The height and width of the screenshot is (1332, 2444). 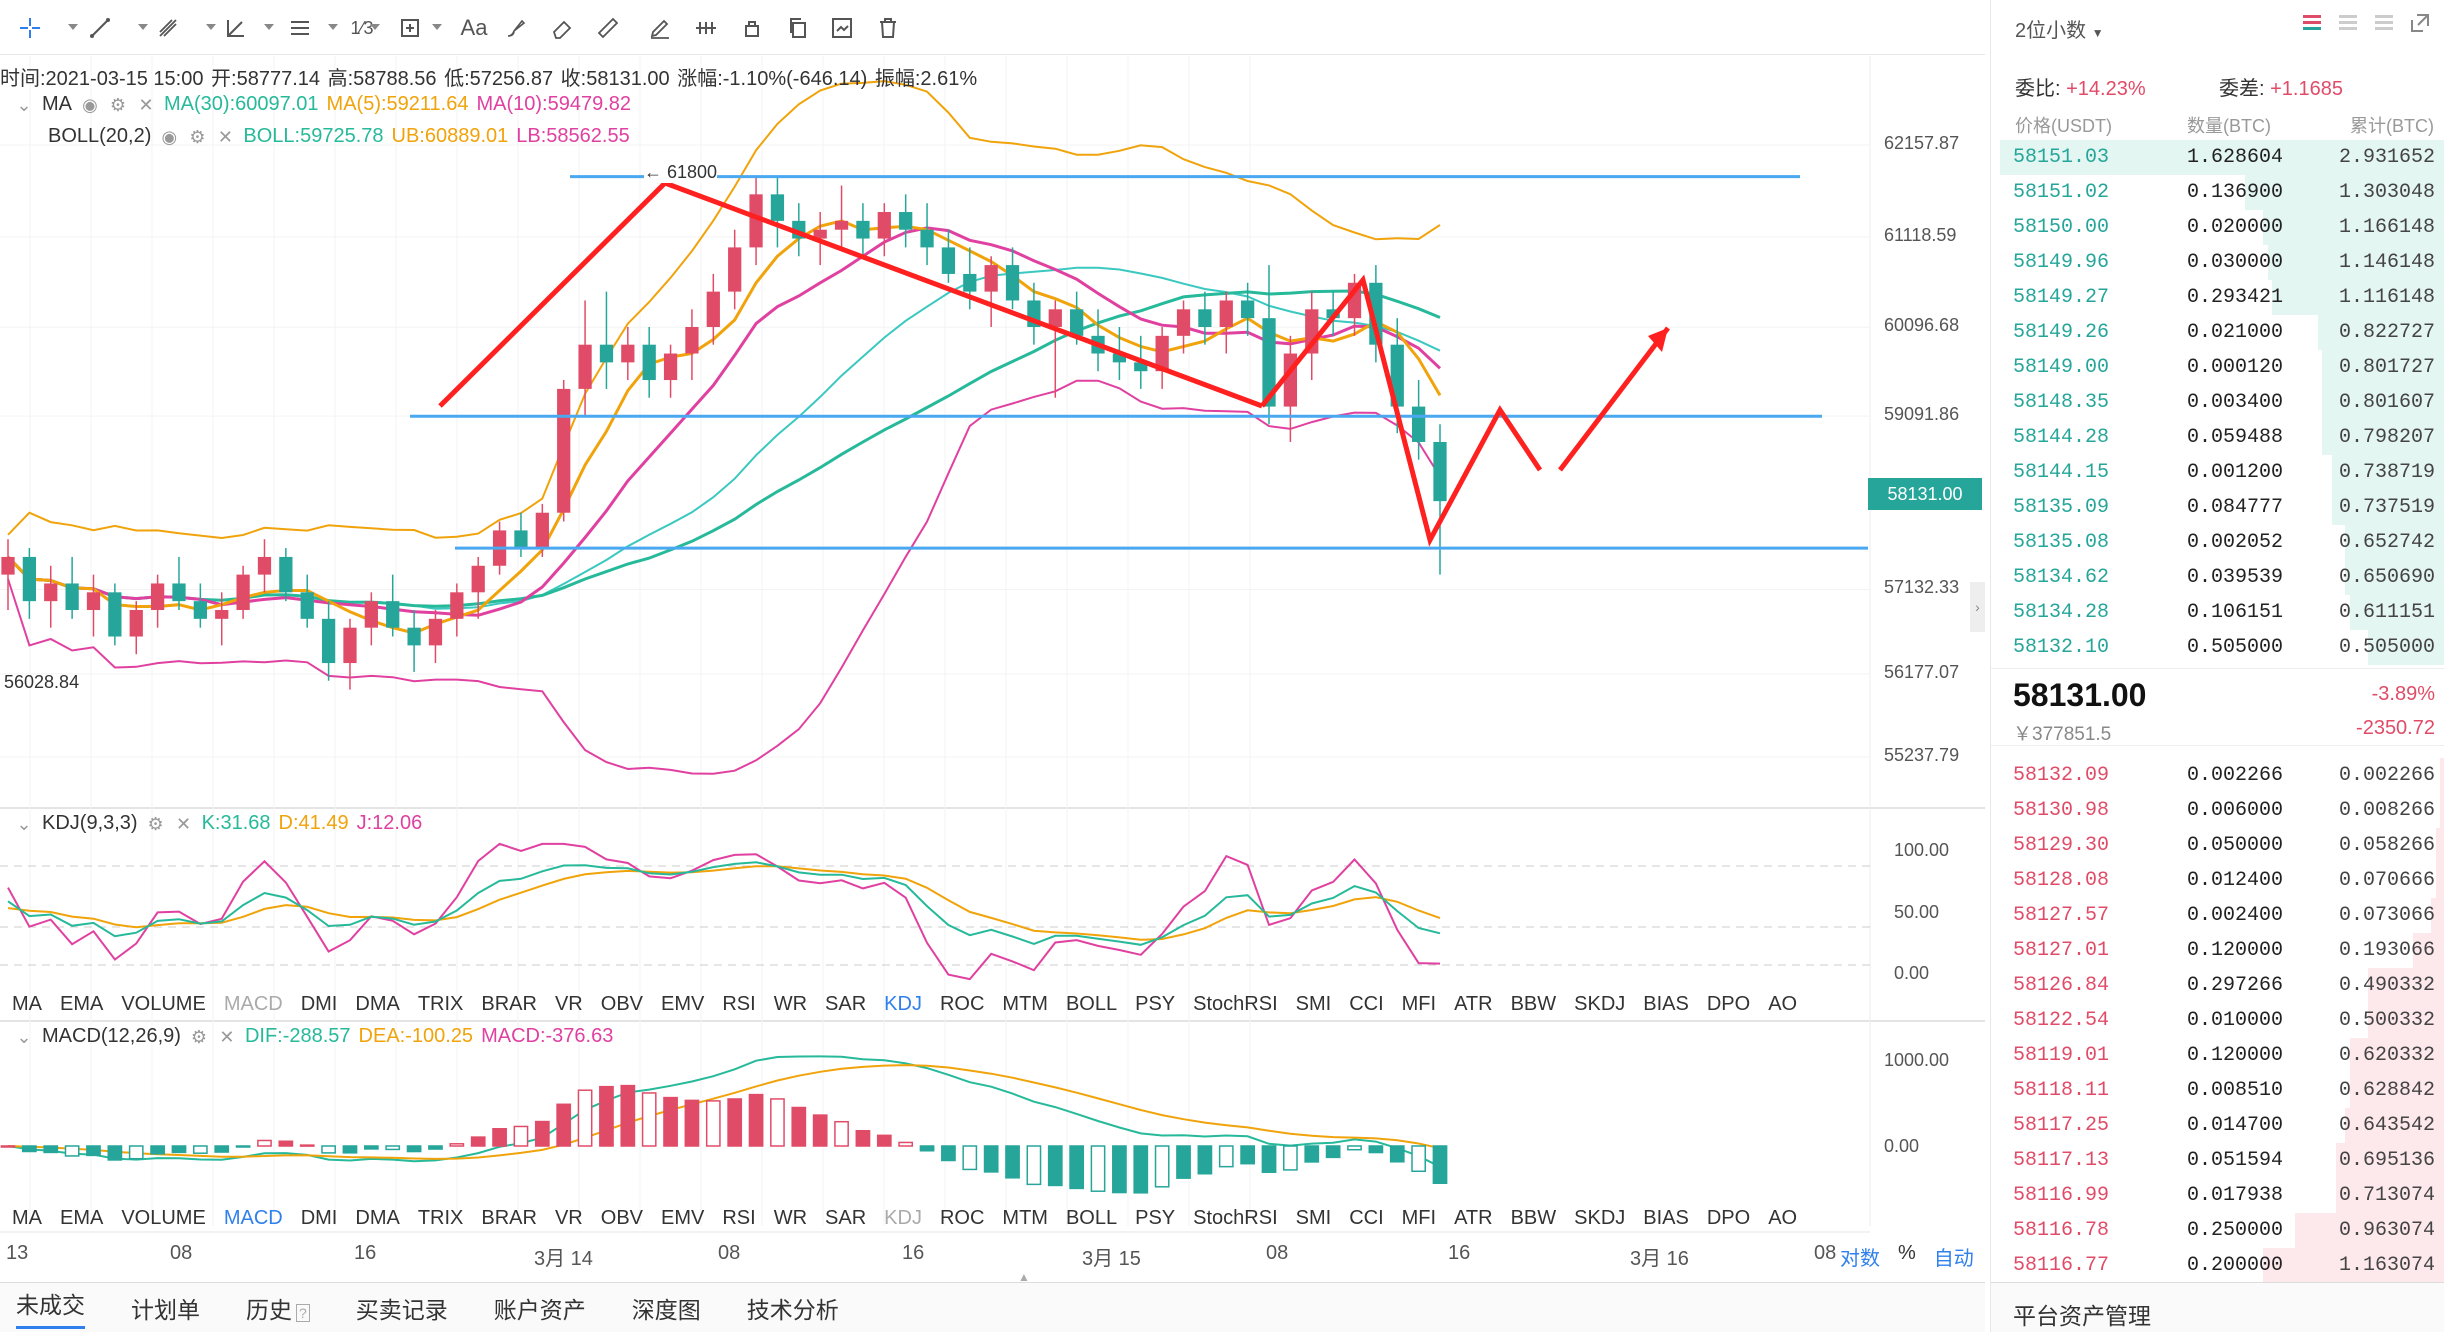 I want to click on copy-icon, so click(x=798, y=28).